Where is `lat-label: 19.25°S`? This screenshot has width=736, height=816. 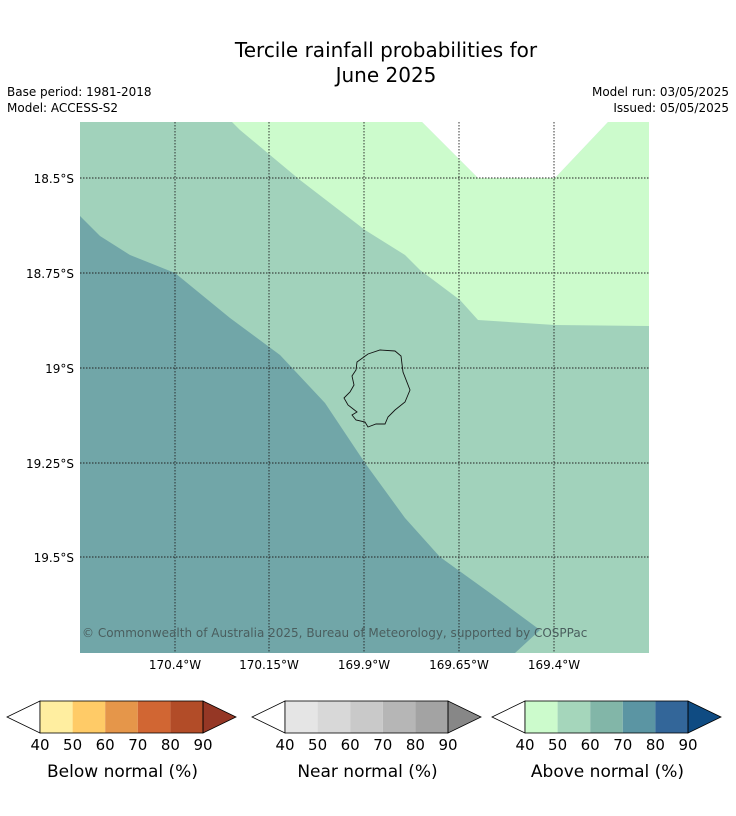
lat-label: 19.25°S is located at coordinates (50, 464).